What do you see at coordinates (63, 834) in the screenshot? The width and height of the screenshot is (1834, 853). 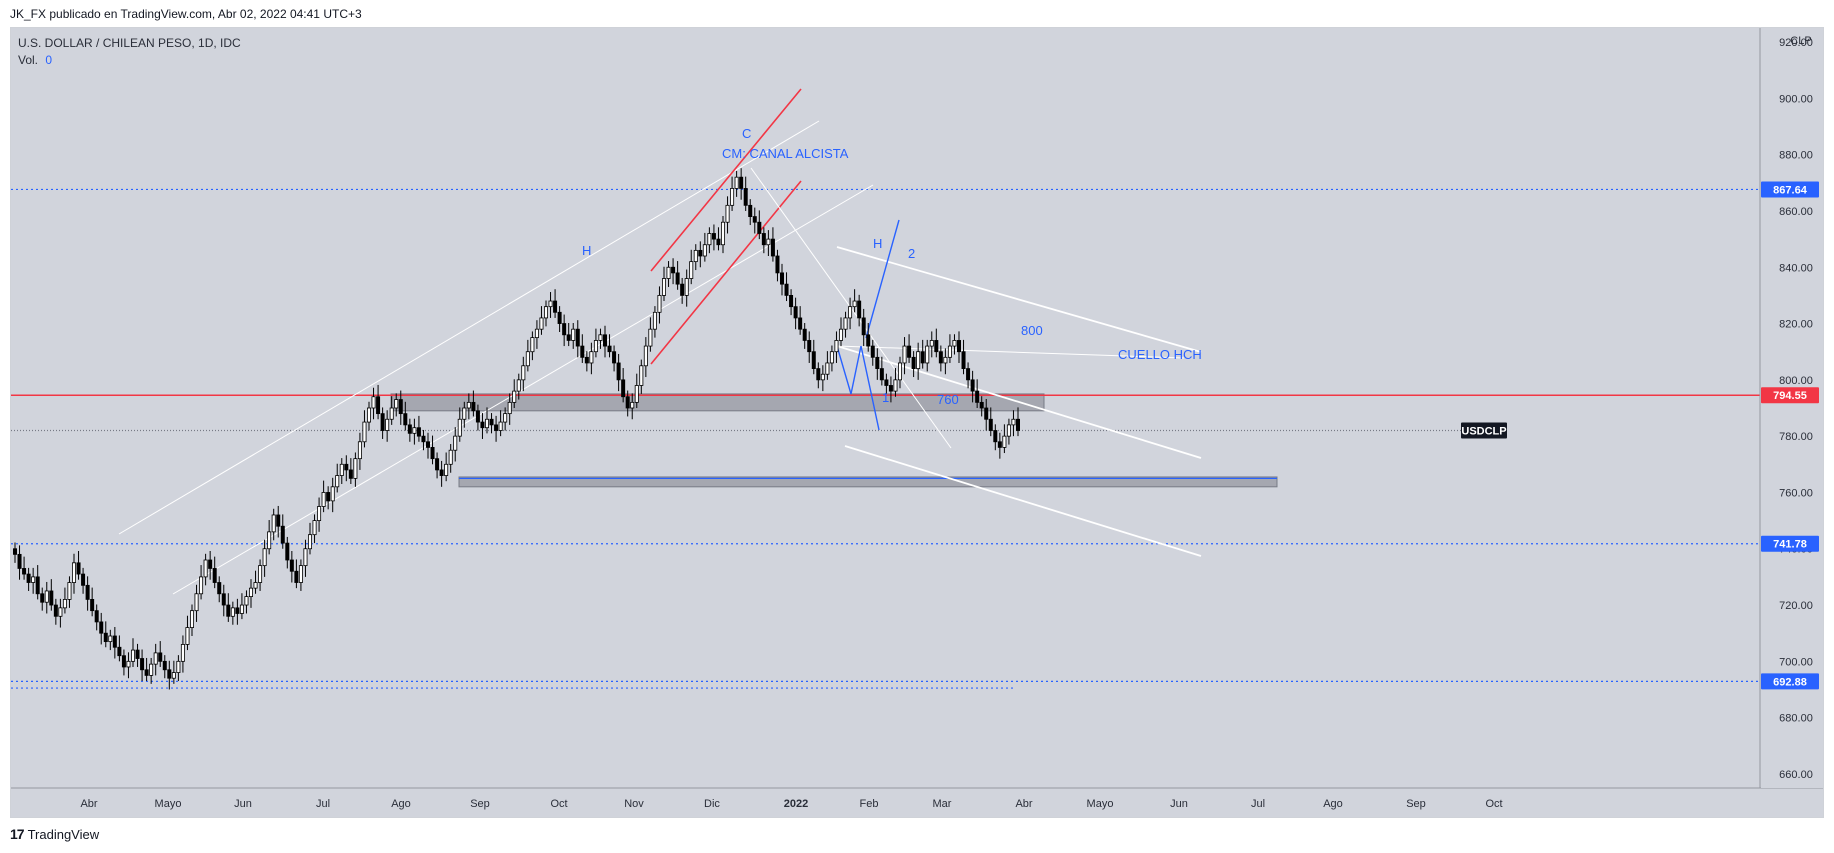 I see `tradingview-brand: TradingView` at bounding box center [63, 834].